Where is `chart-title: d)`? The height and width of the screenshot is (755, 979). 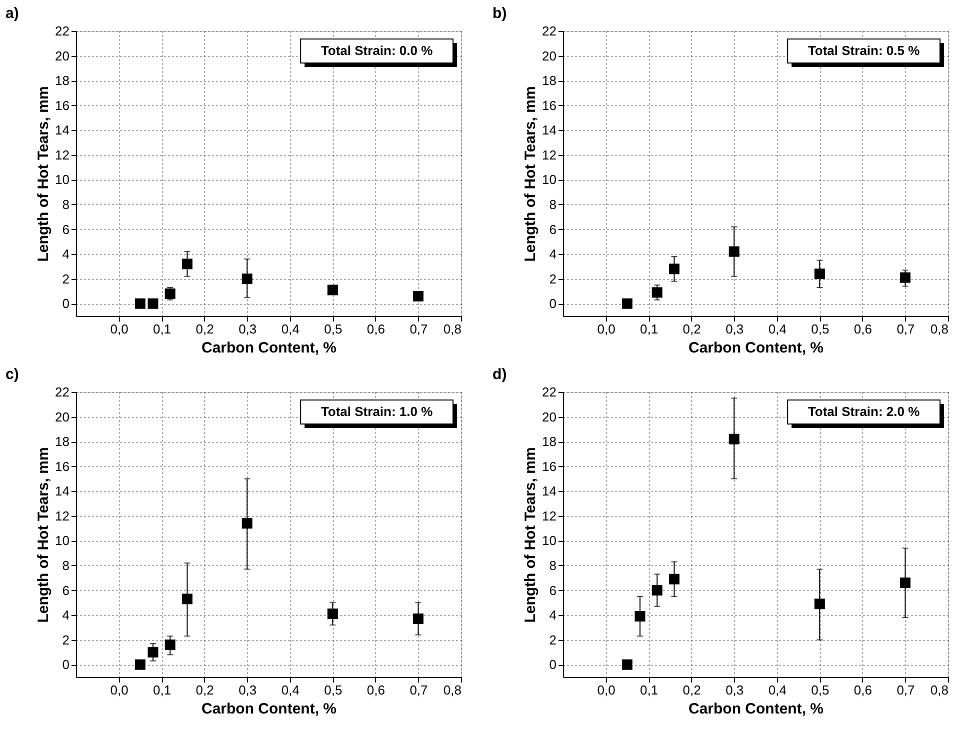
chart-title: d) is located at coordinates (499, 374).